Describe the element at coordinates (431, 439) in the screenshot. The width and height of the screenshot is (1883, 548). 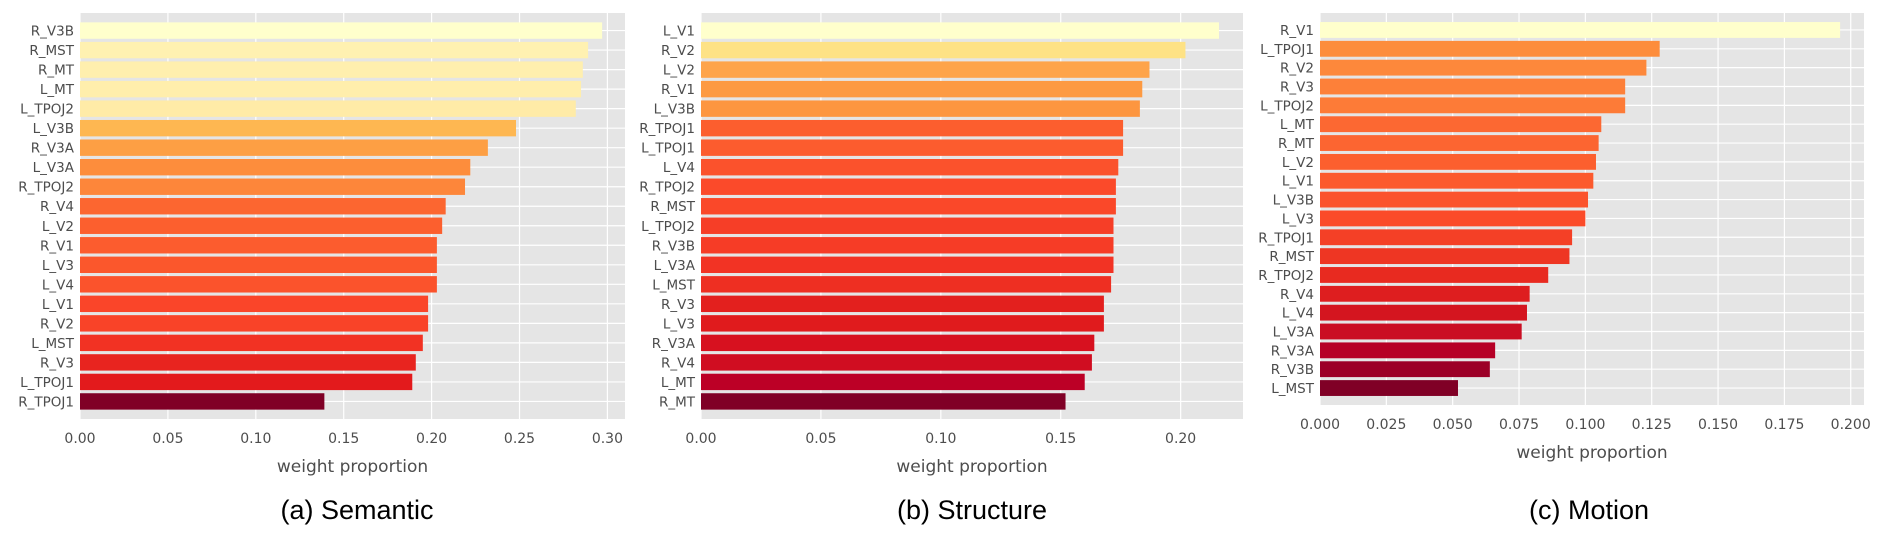
I see `x-tick-label: 0.20` at that location.